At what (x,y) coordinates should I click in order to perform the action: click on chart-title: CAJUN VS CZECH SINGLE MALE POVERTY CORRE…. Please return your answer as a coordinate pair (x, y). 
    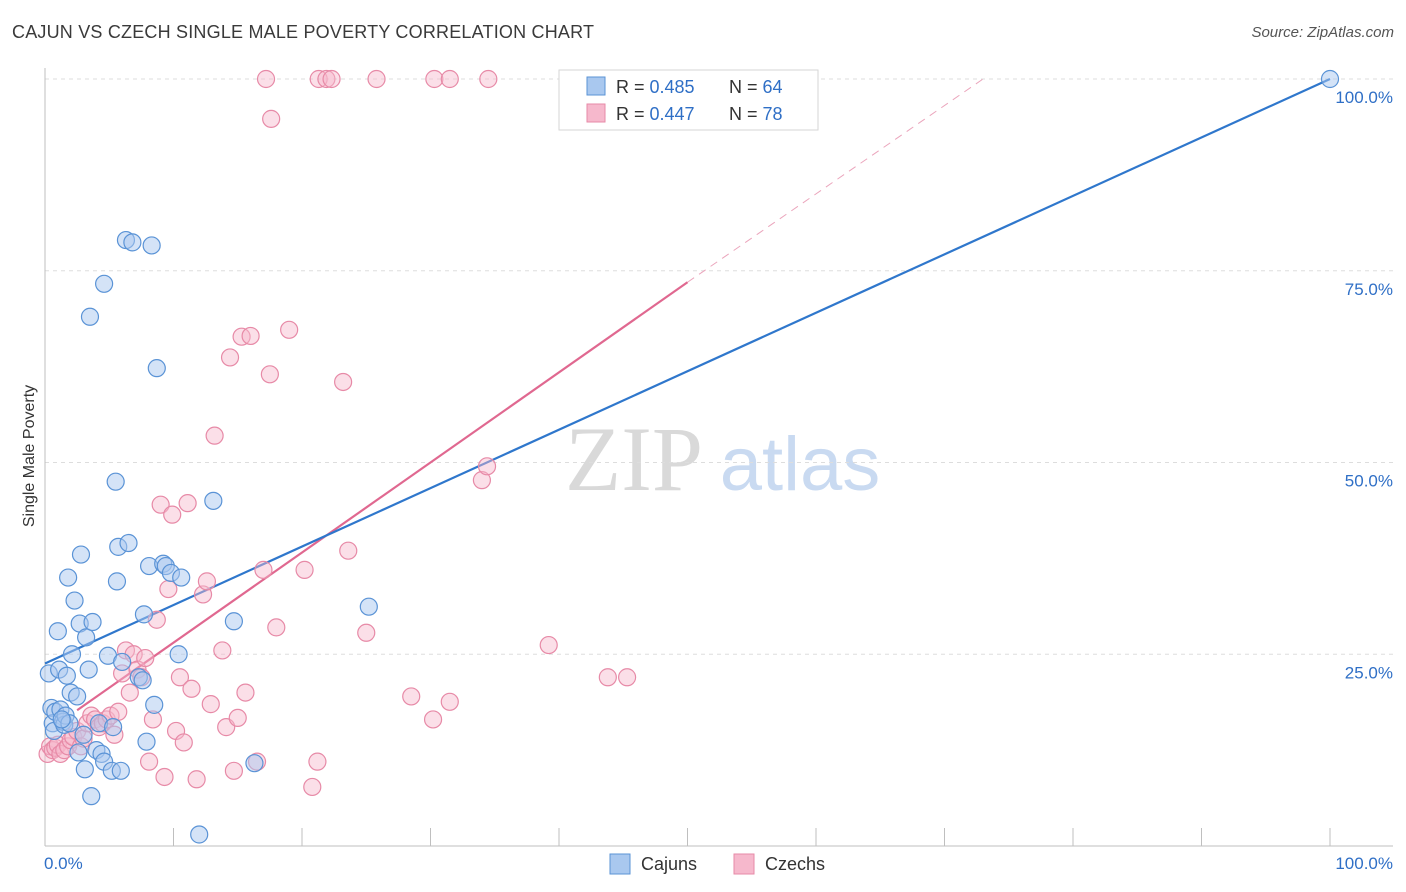
    Looking at the image, I should click on (303, 32).